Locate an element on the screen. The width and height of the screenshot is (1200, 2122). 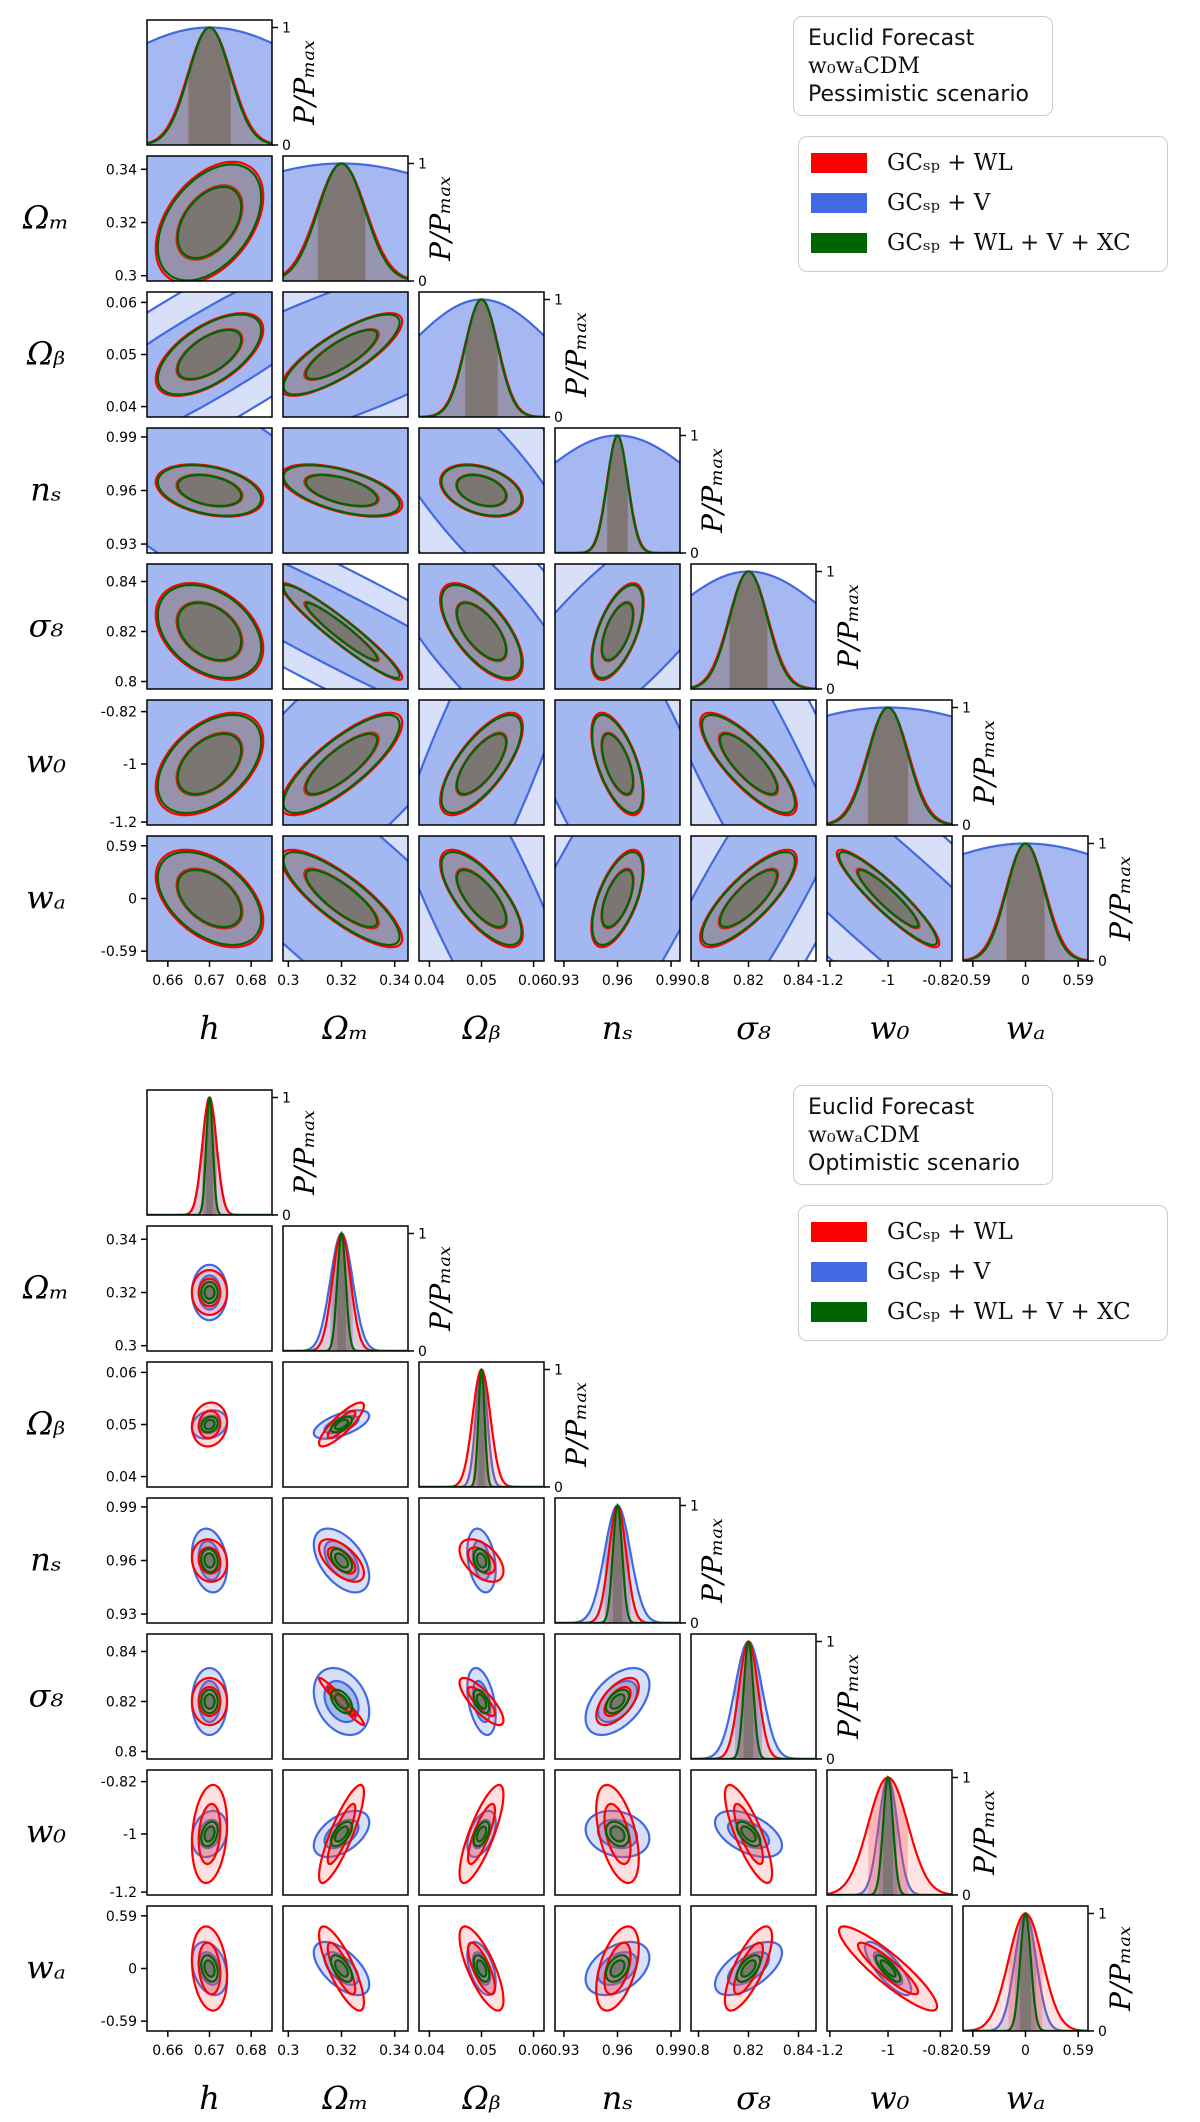
cell-Ob-diag: 0 1 P/Pₘₐₓ is located at coordinates (505, 1428).